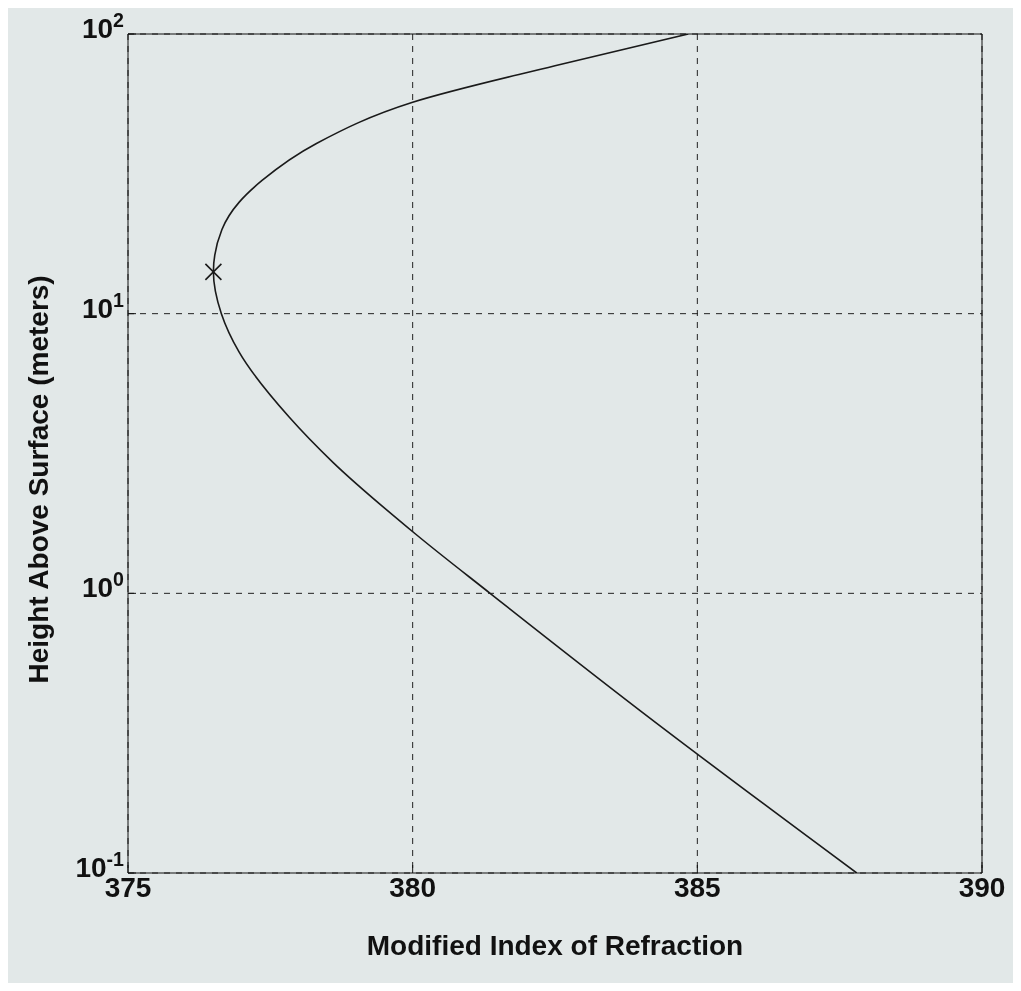  I want to click on x-tick-label: 385, so click(697, 887).